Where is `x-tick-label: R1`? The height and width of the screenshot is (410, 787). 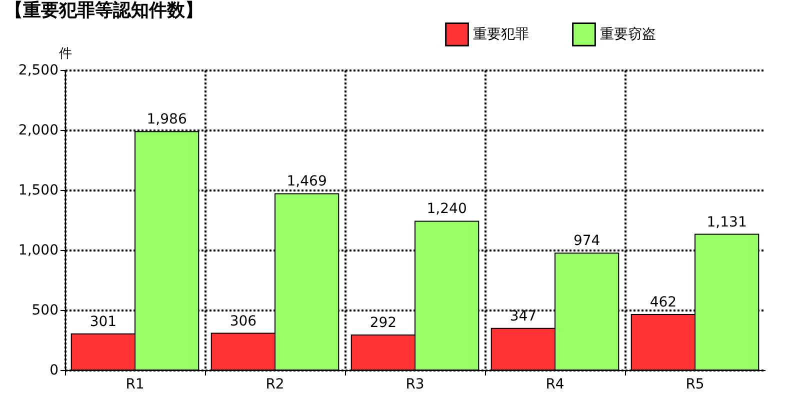 x-tick-label: R1 is located at coordinates (135, 384).